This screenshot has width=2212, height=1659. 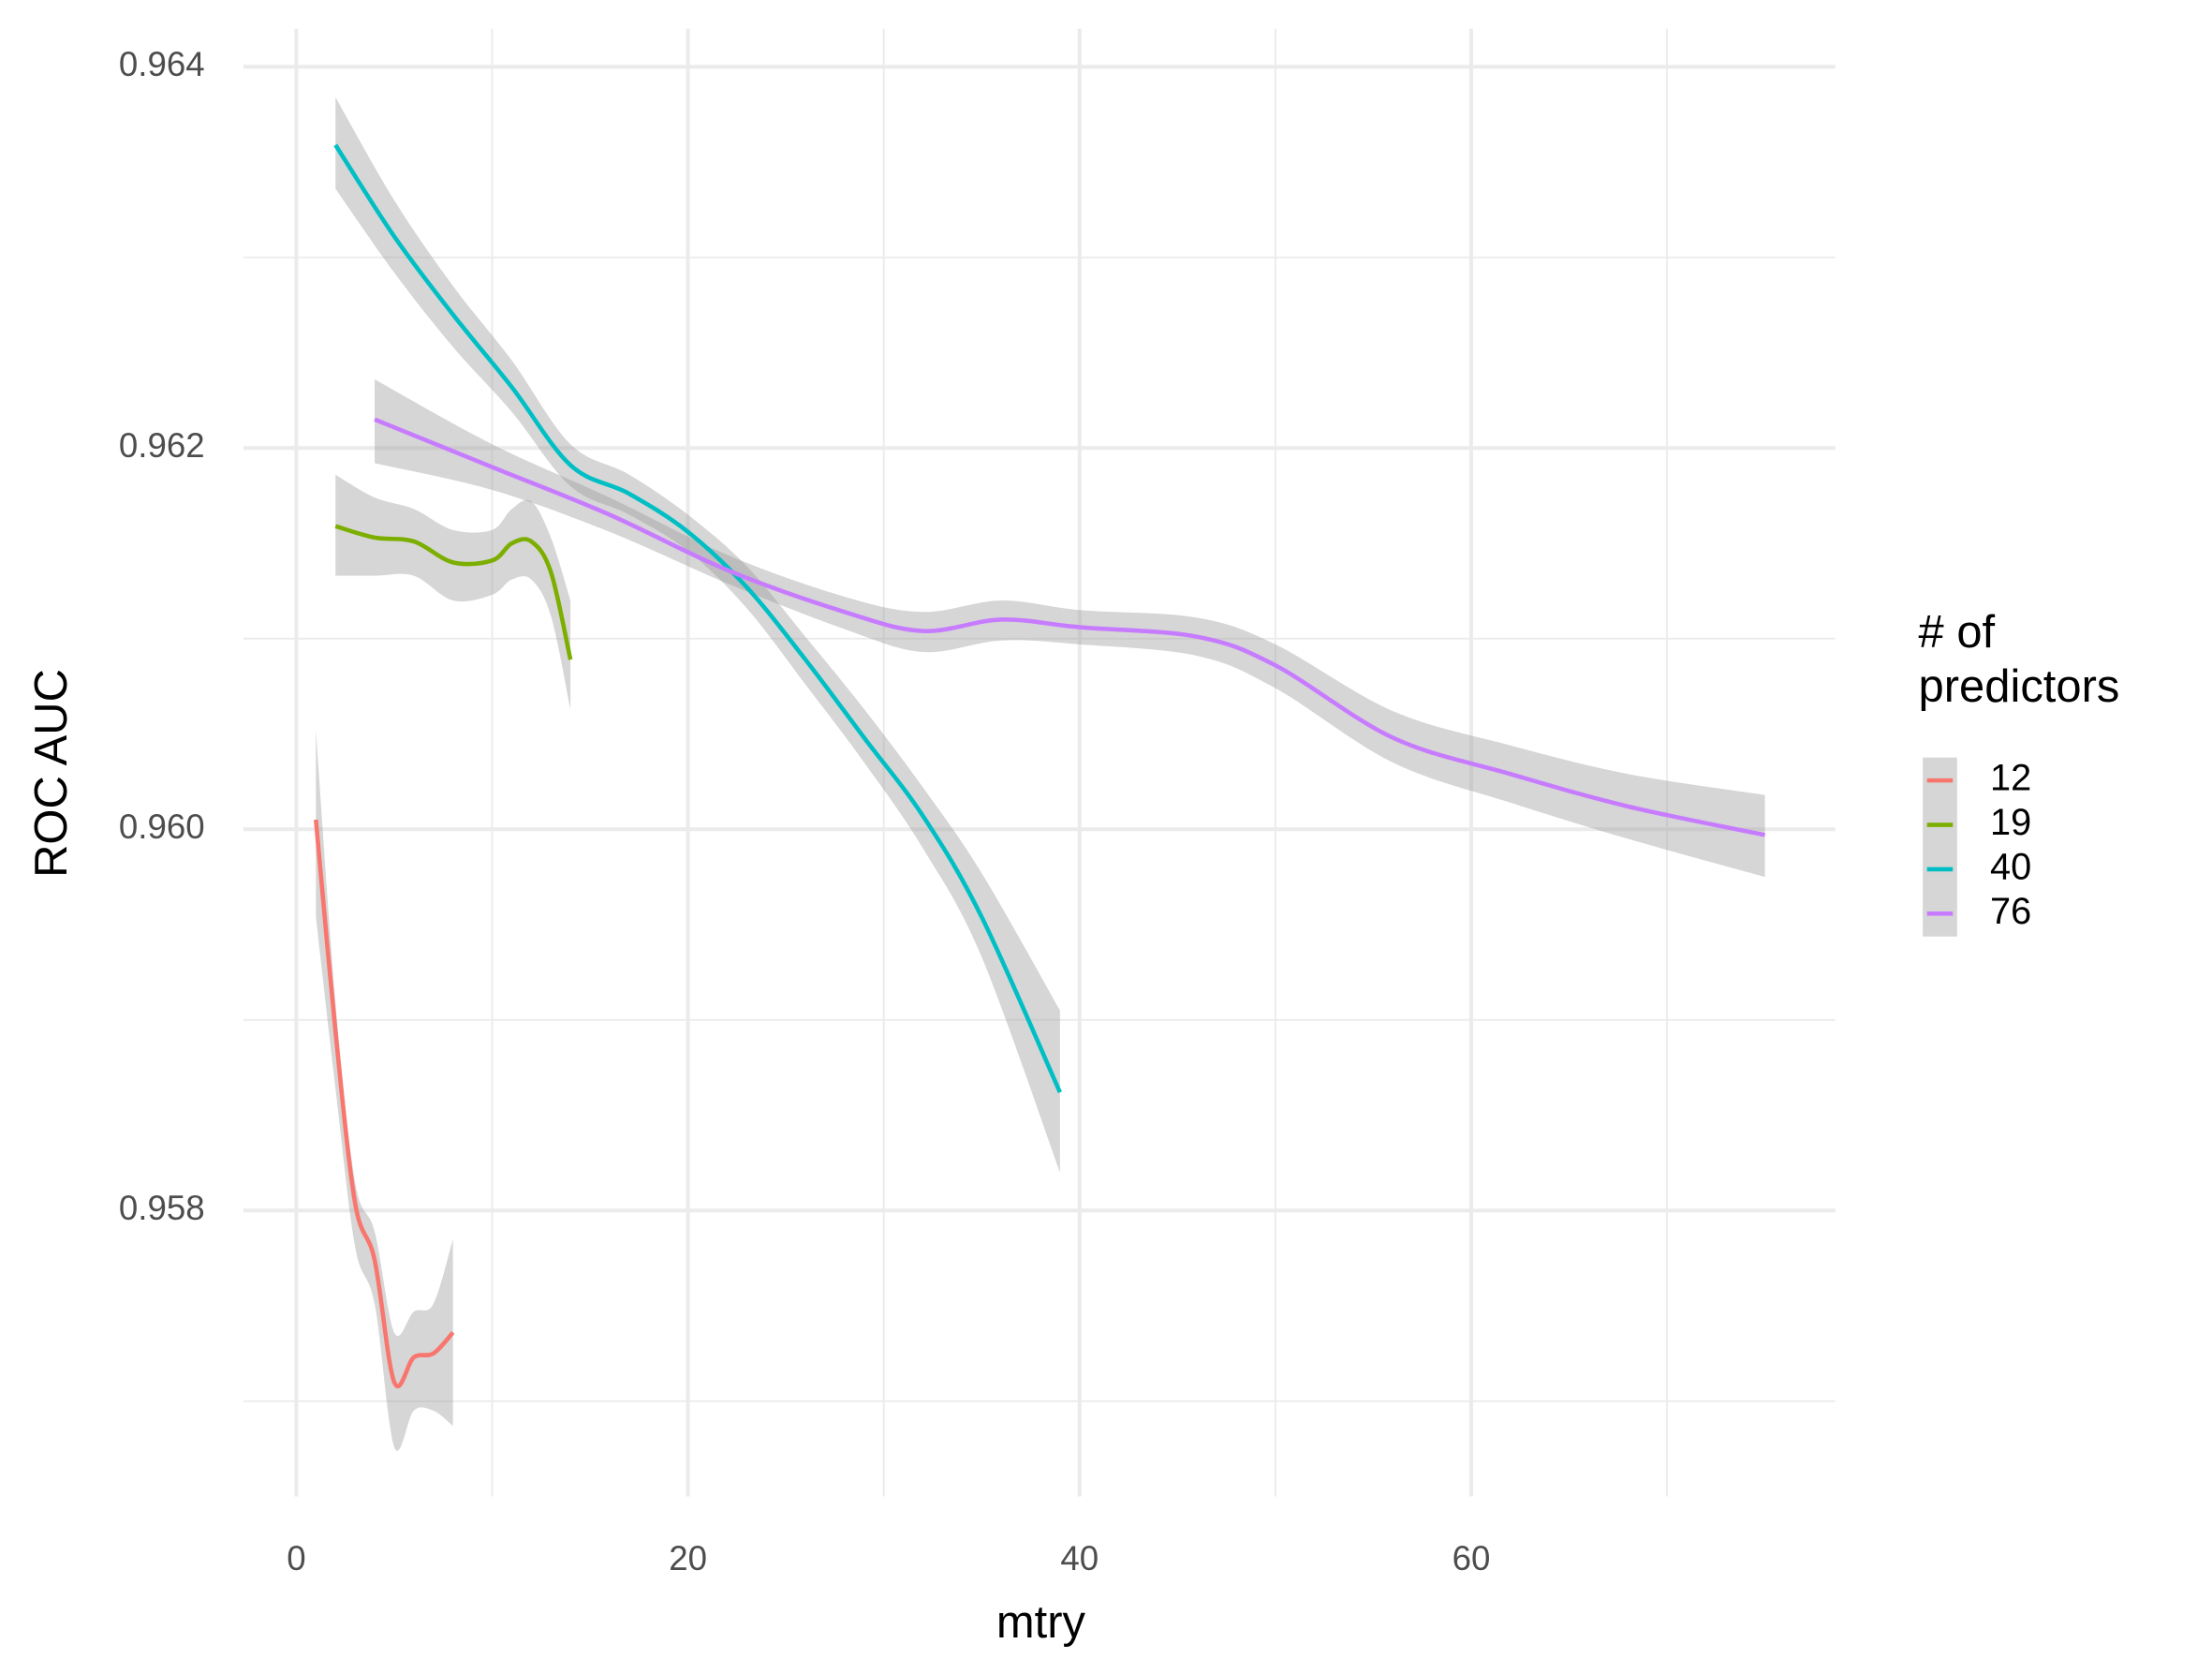 What do you see at coordinates (2011, 911) in the screenshot?
I see `legend-label: 76` at bounding box center [2011, 911].